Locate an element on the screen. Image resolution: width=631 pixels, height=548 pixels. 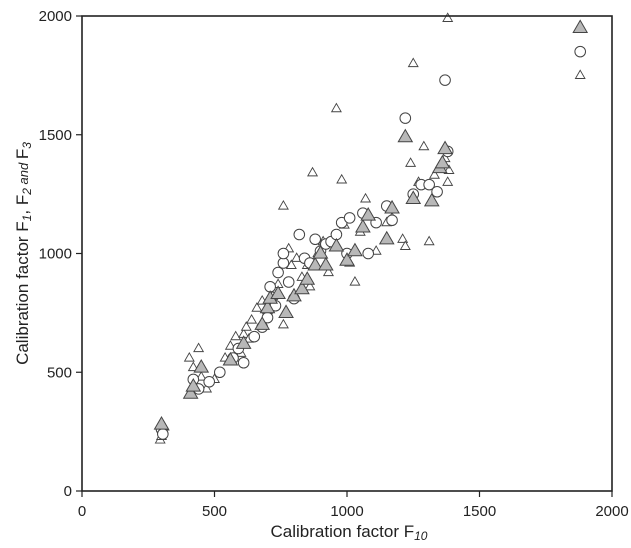
y-tick-label: 500 is located at coordinates (59, 372).